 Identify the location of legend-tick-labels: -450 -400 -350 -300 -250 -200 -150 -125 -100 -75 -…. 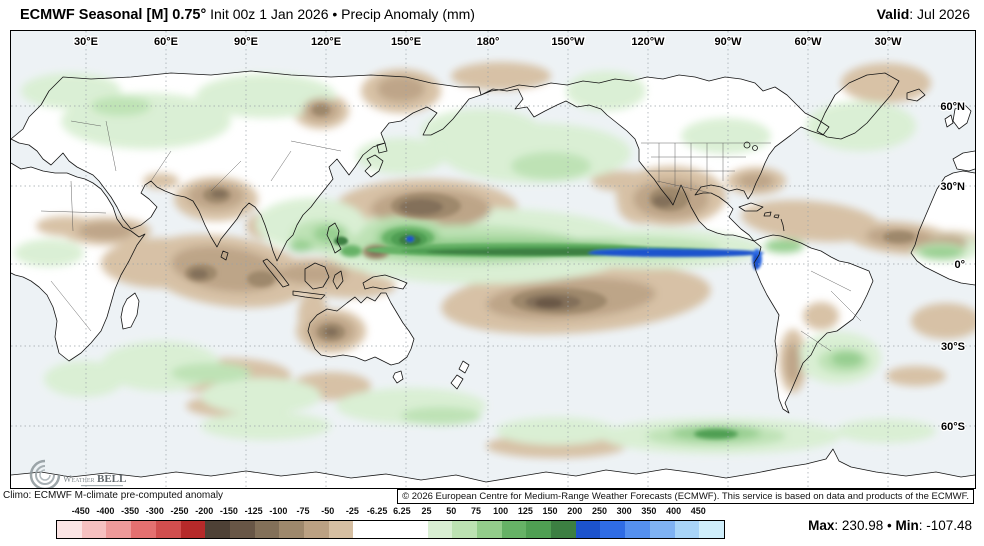
(389, 512).